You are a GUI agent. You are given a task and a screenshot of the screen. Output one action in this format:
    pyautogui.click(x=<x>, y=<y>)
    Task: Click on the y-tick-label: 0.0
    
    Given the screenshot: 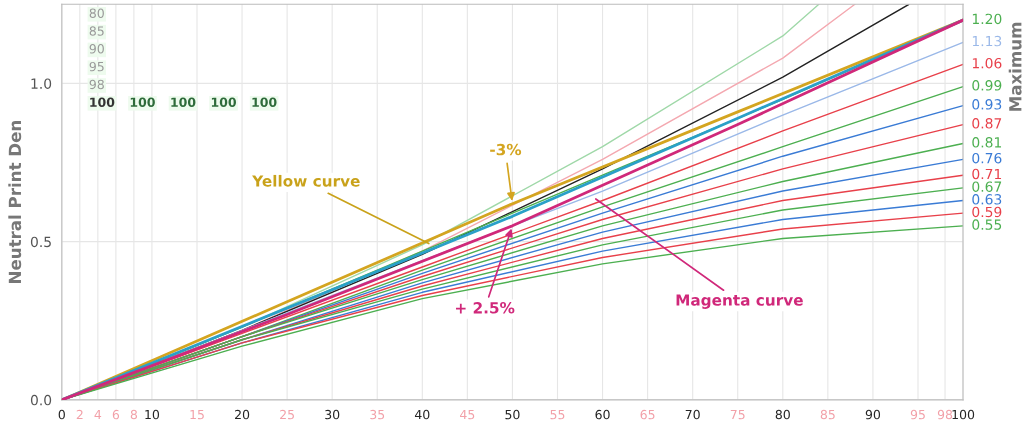 What is the action you would take?
    pyautogui.click(x=41, y=400)
    